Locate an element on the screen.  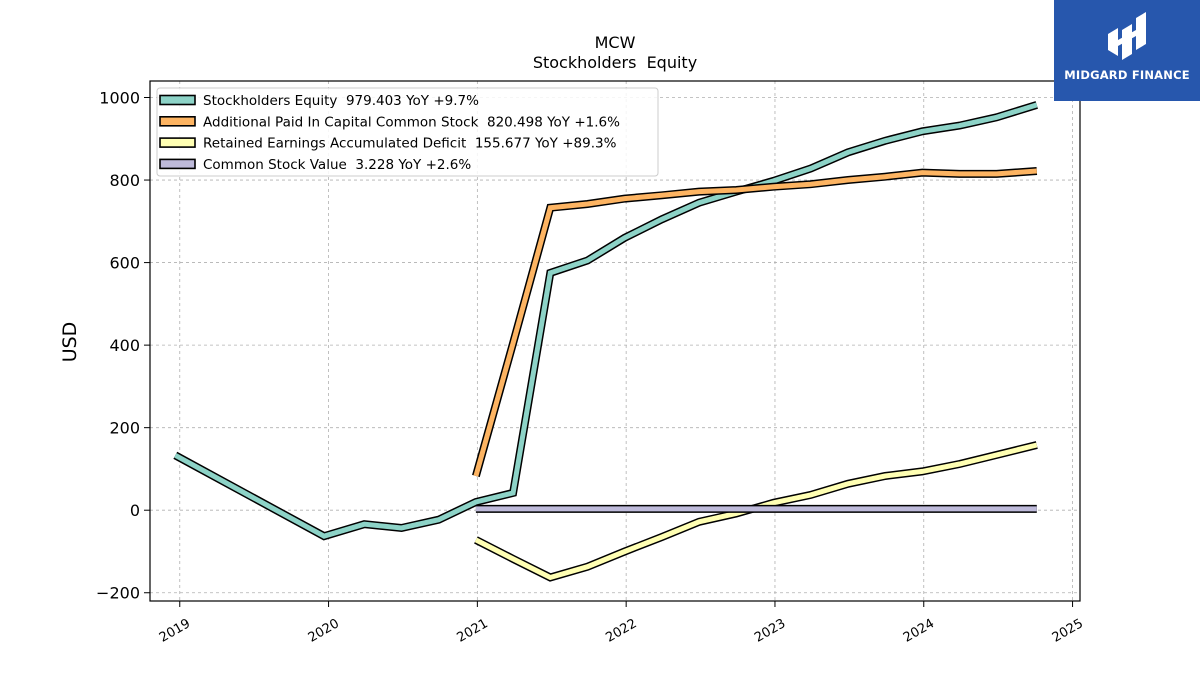
logo-brand-text: MIDGARD FINANCE is located at coordinates (1127, 75).